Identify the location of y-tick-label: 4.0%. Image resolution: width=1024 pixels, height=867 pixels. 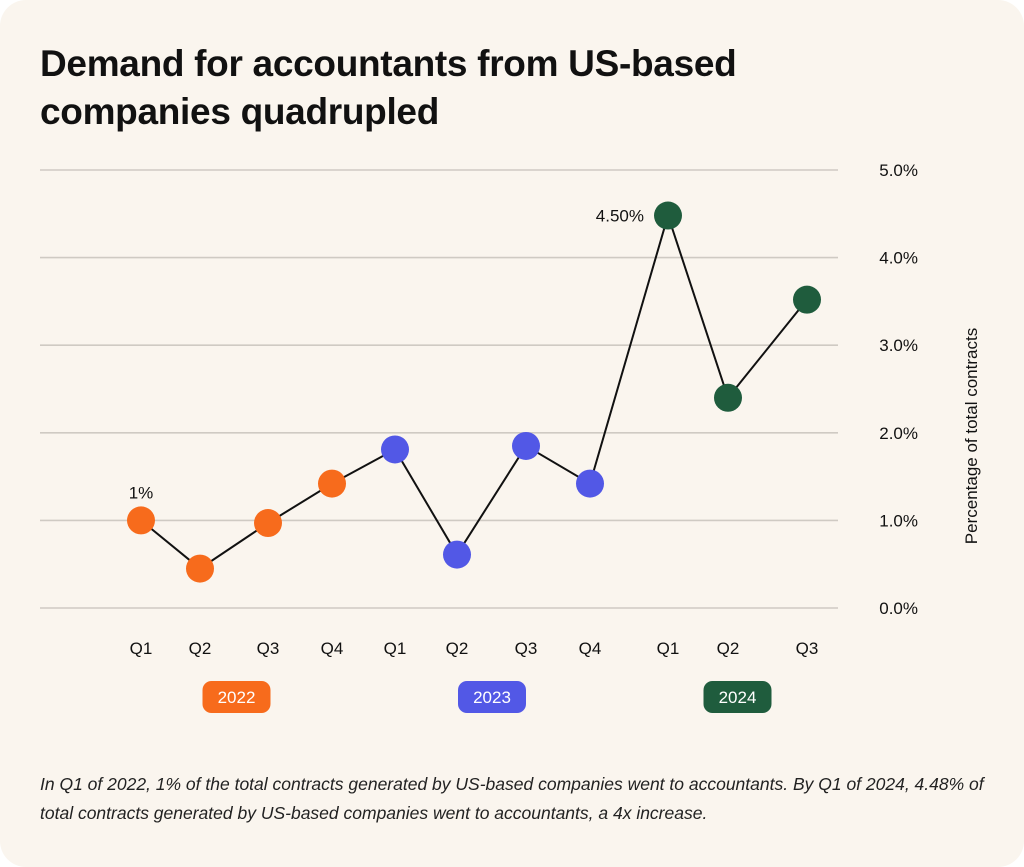
(898, 258).